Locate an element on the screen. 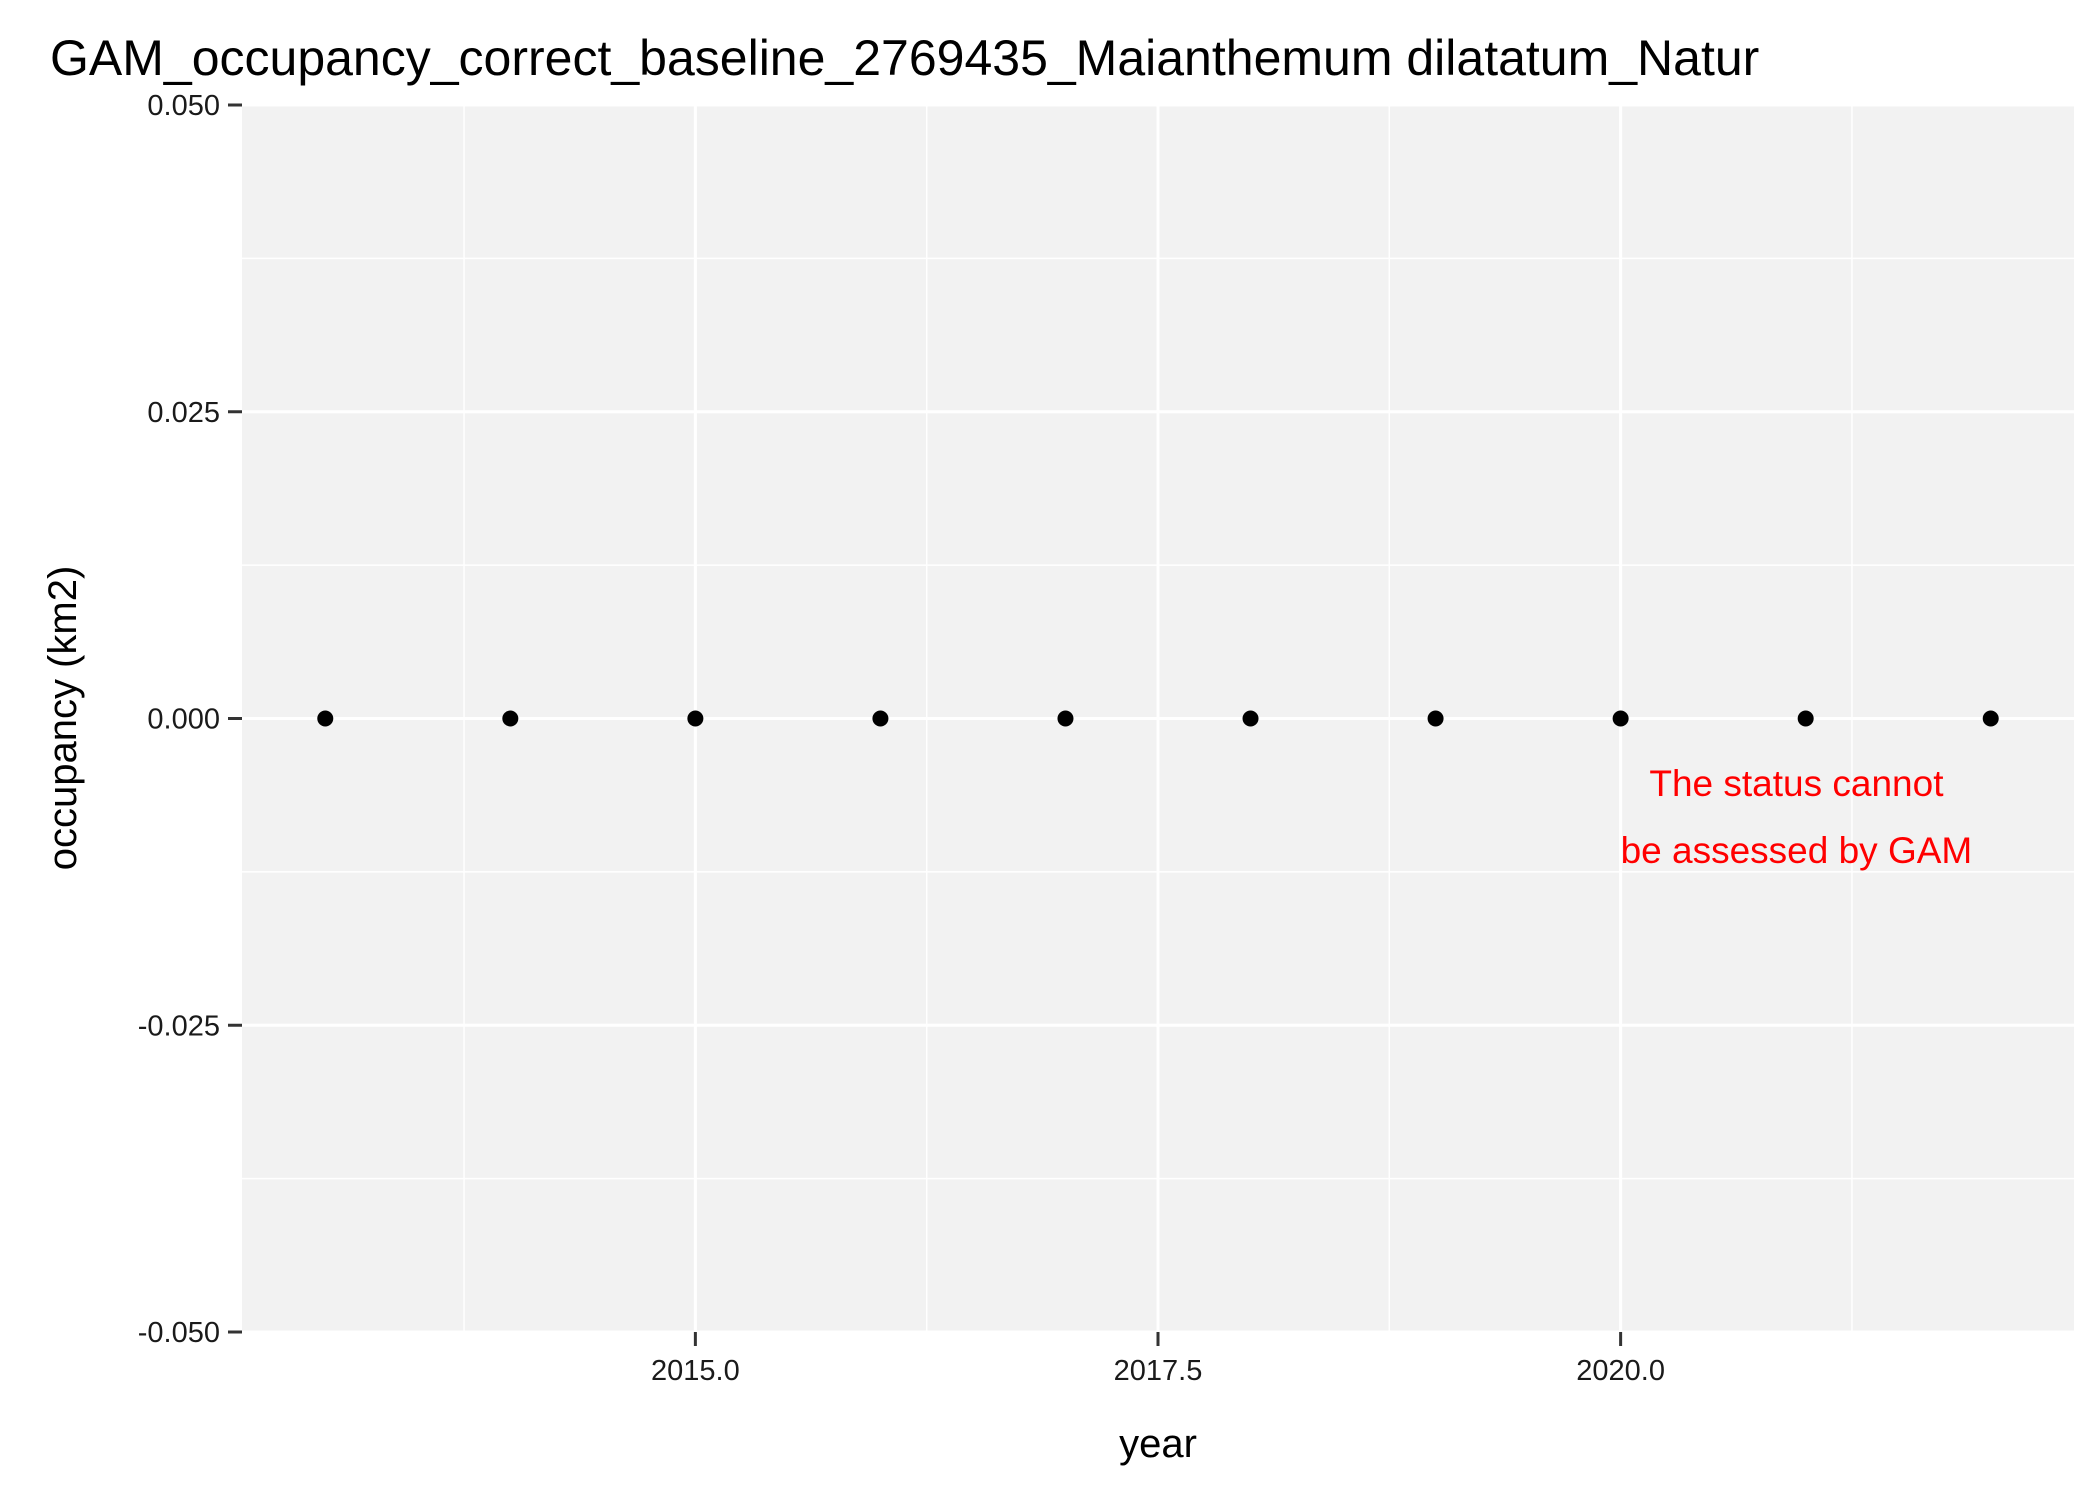 This screenshot has height=1499, width=2100. y-tick-label: -0.025 is located at coordinates (179, 1026).